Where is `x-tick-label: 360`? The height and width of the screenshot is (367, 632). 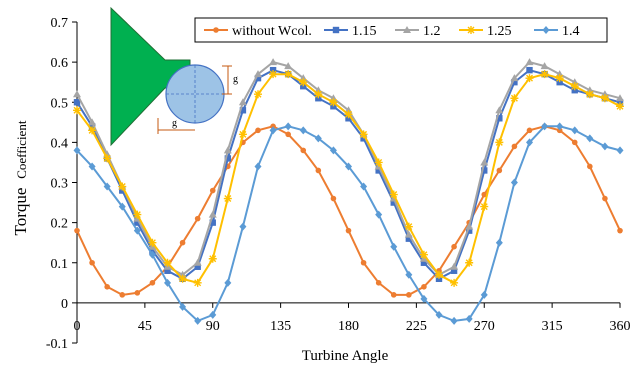
x-tick-label: 360 is located at coordinates (620, 326).